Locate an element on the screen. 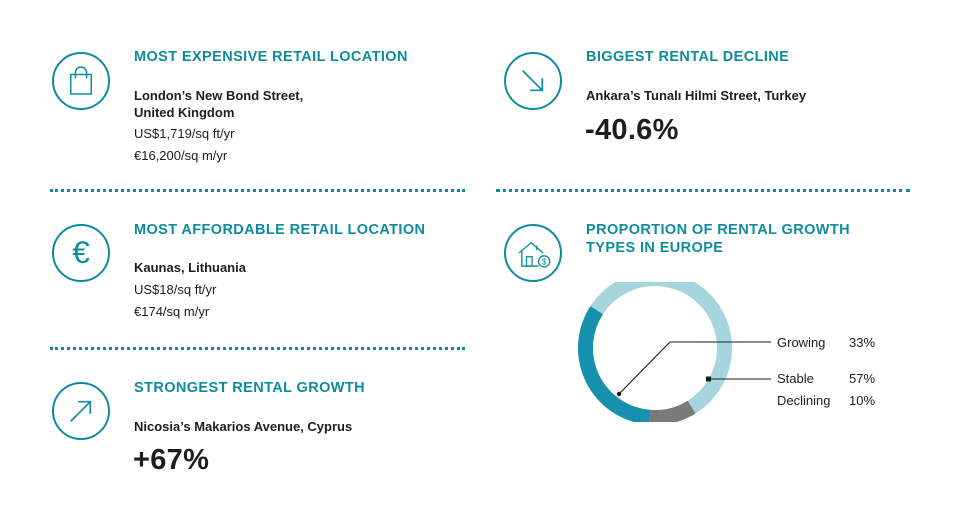  growing-slice is located at coordinates (614, 364).